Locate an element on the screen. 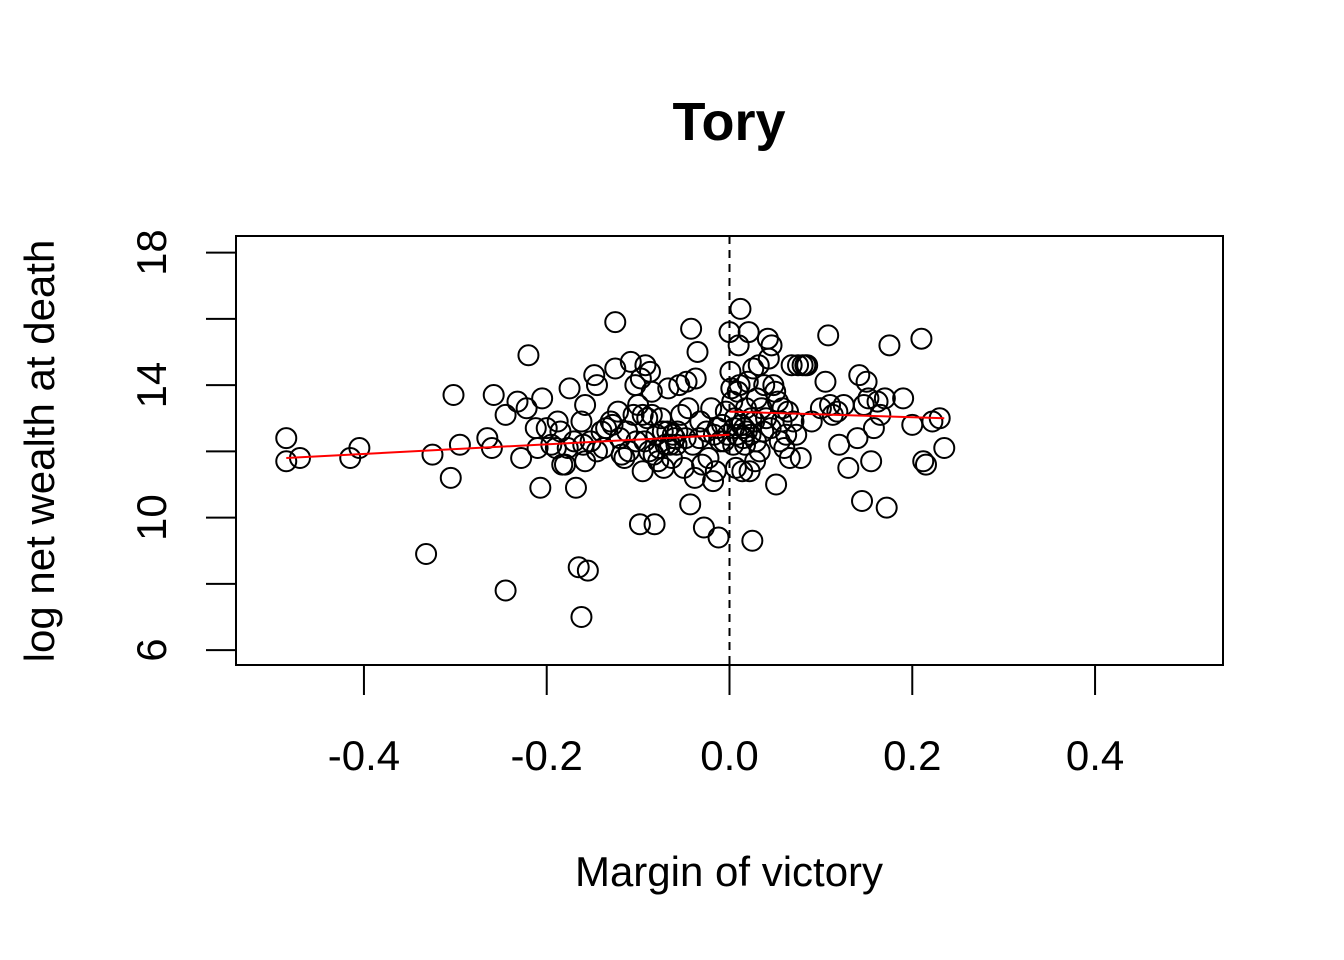 The image size is (1344, 960). x-tick-label: 0.4 is located at coordinates (1095, 755).